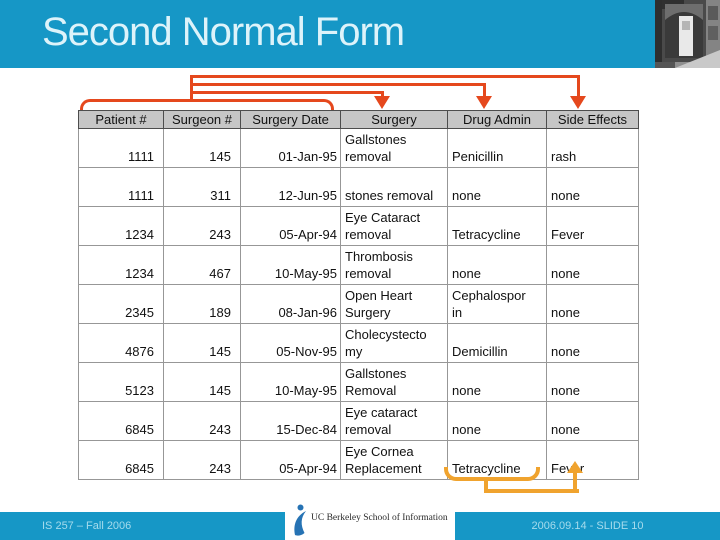 This screenshot has width=720, height=540. I want to click on table-cell: Cholecystectomy, so click(394, 343).